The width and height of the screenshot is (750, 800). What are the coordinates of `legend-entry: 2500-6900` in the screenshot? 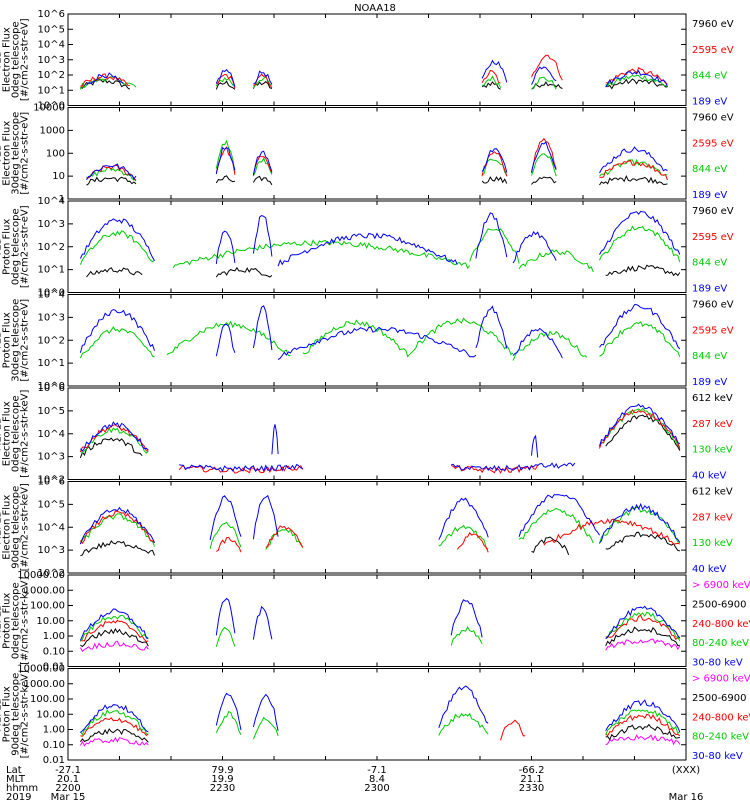 It's located at (719, 604).